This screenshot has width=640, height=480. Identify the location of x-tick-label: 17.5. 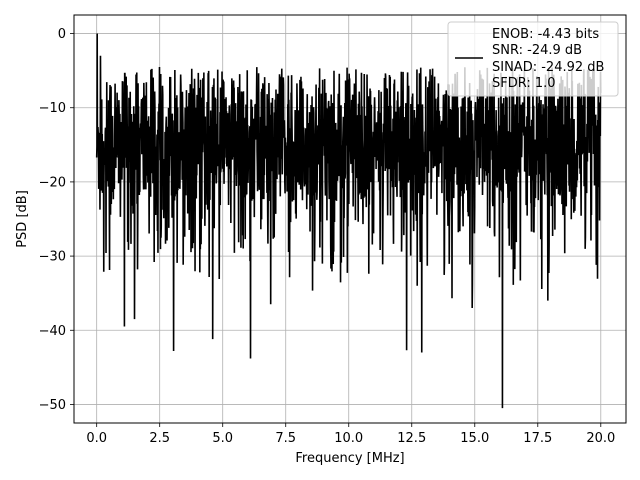
(537, 438).